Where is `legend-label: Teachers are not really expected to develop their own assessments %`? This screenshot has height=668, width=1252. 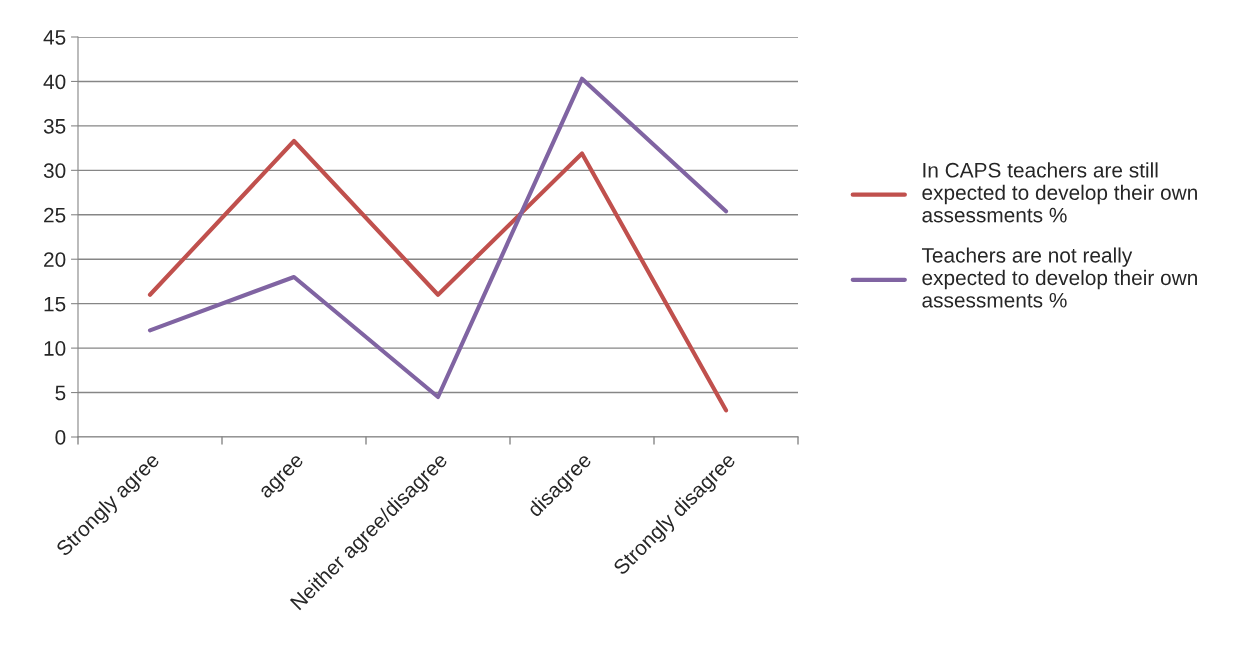
legend-label: Teachers are not really expected to develop their own assessments % is located at coordinates (1059, 277).